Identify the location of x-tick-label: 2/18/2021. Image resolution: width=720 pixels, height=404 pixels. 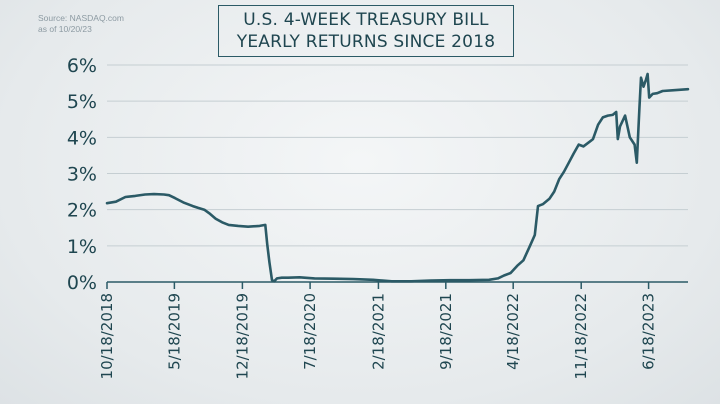
(378, 331).